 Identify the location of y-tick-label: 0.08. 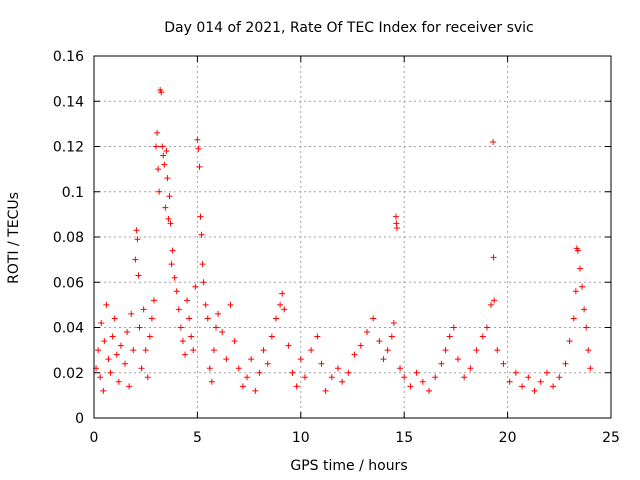
(68, 238).